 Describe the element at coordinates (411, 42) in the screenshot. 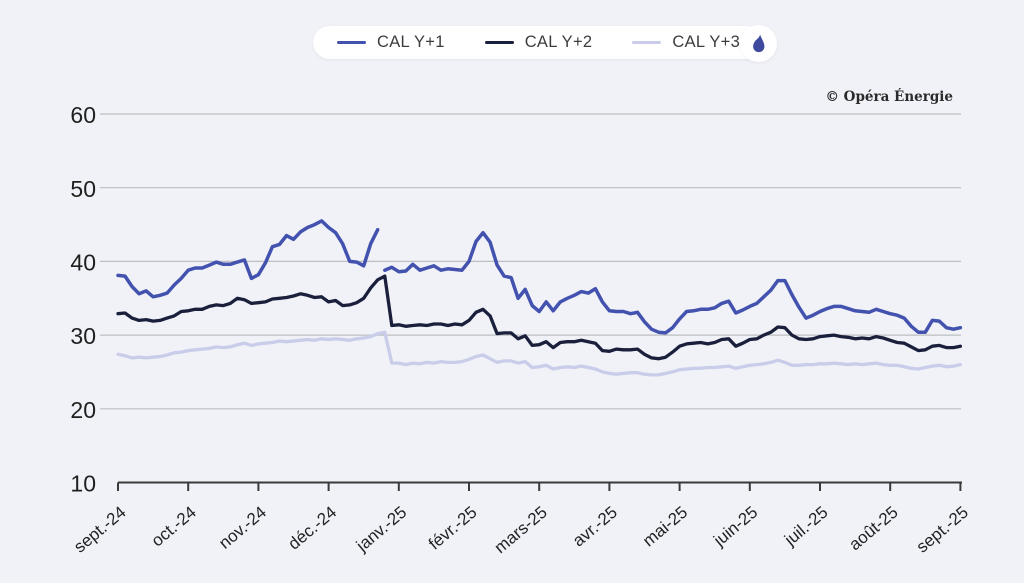

I see `legend-label-cal-y1: CAL Y+1` at that location.